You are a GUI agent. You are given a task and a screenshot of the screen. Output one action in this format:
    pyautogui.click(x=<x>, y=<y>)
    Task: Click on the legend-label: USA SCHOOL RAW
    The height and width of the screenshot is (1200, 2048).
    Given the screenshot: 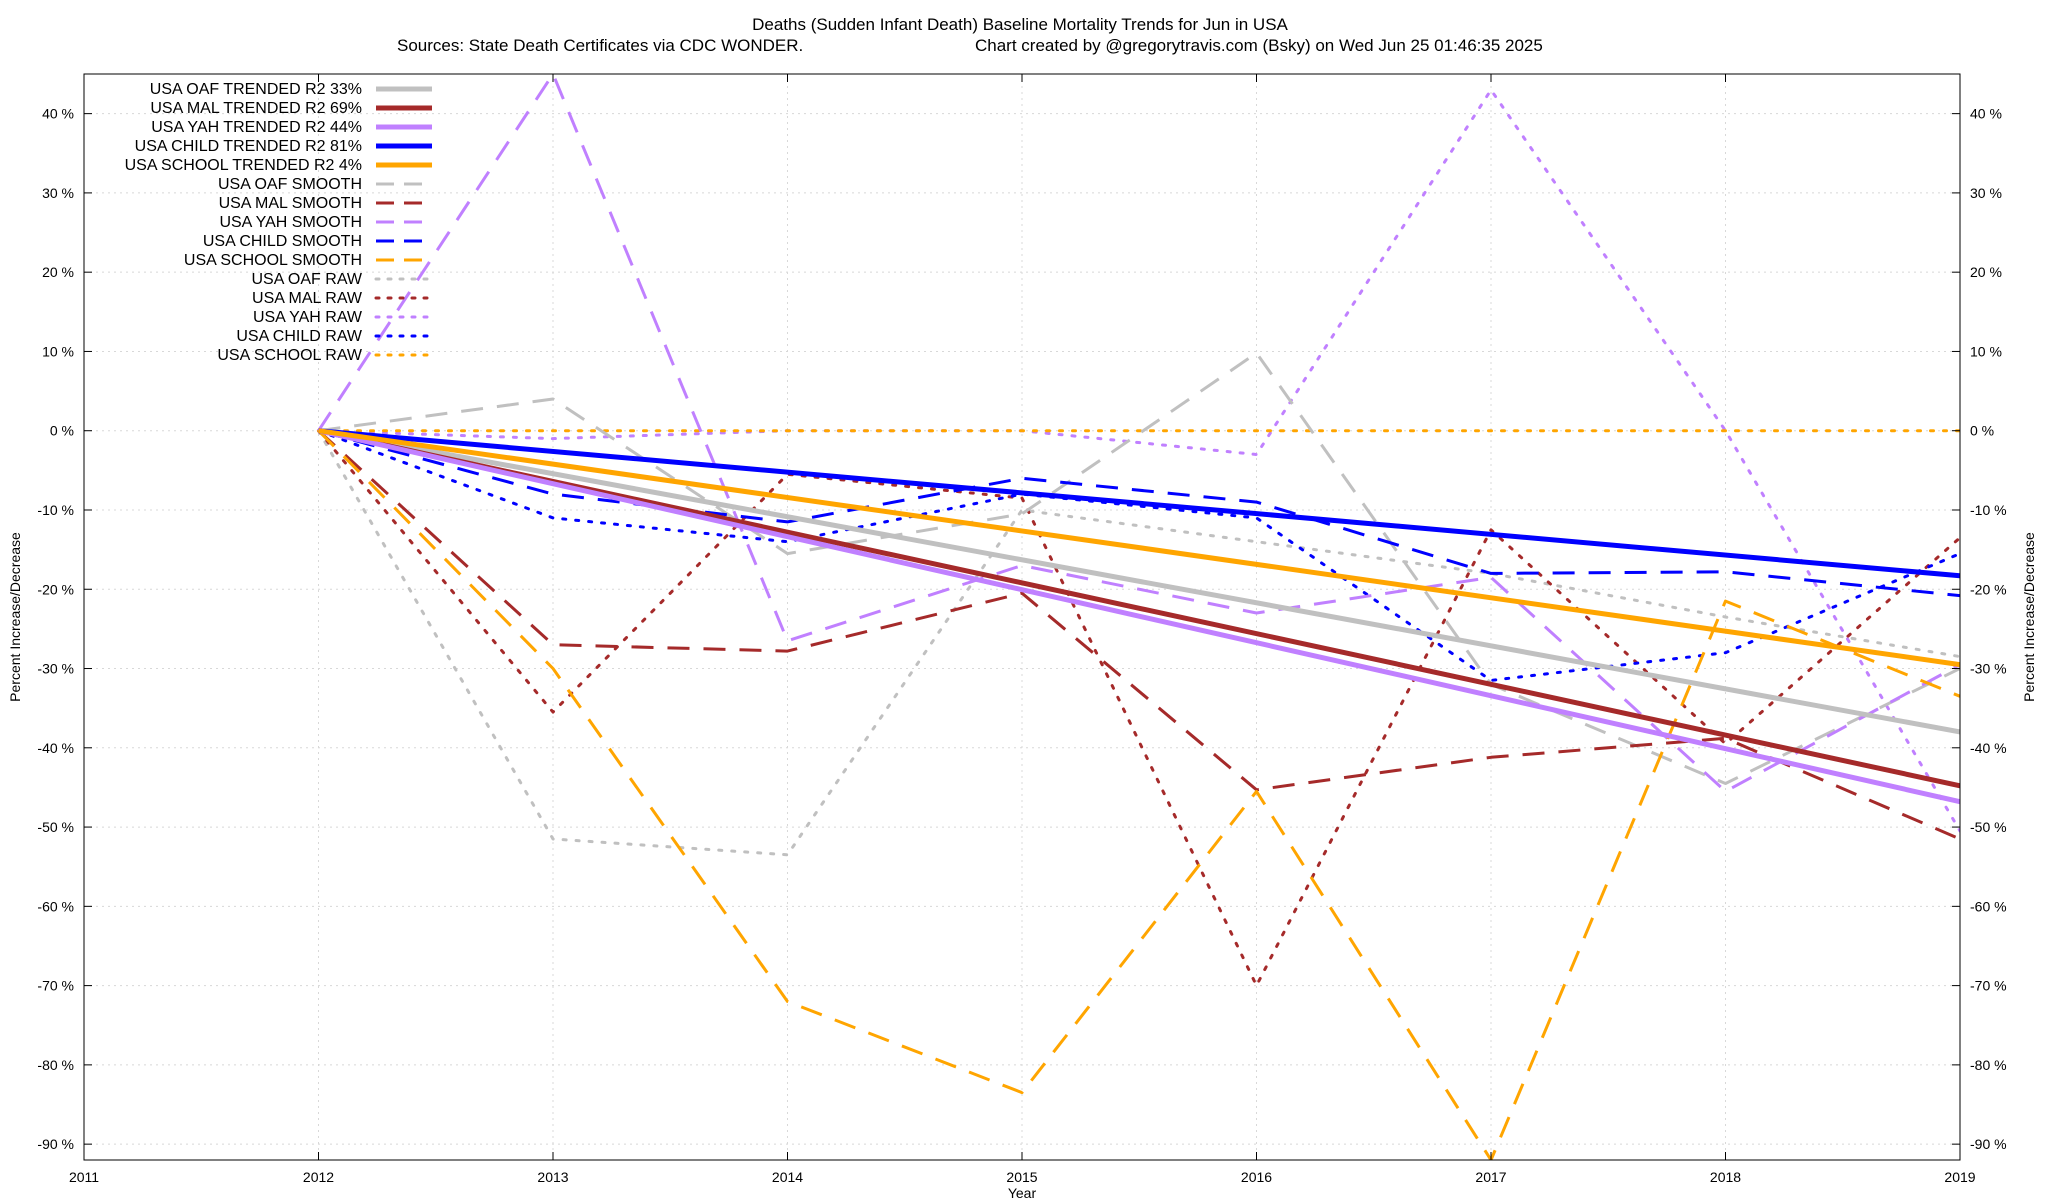 What is the action you would take?
    pyautogui.click(x=290, y=355)
    